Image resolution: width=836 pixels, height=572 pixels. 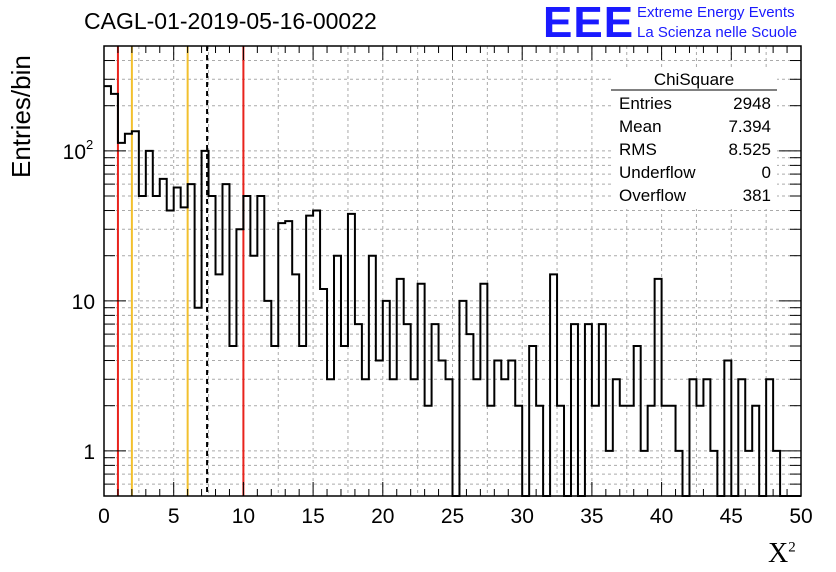 What do you see at coordinates (757, 195) in the screenshot?
I see `stats-row-value: 381` at bounding box center [757, 195].